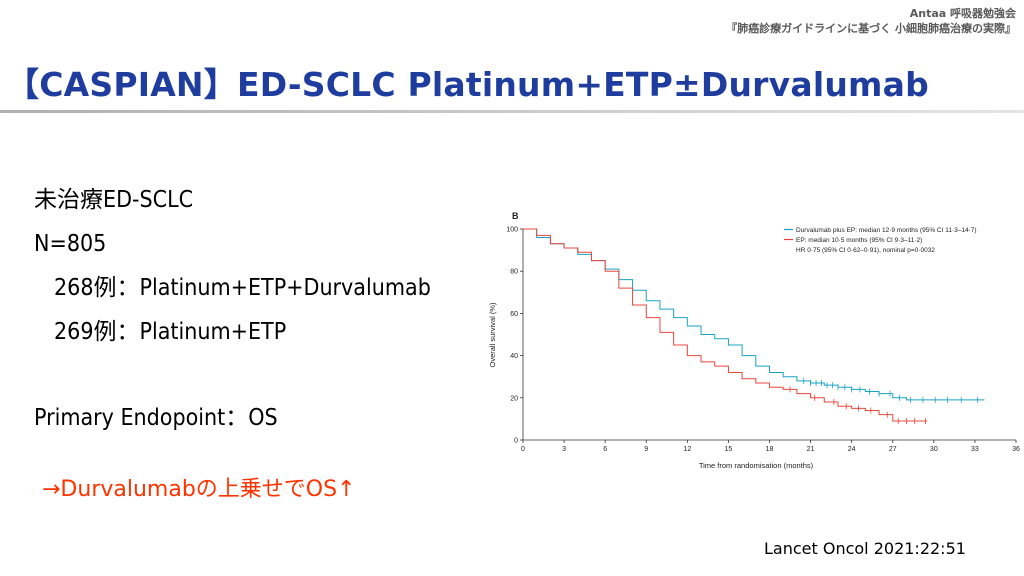 This screenshot has height=576, width=1024. Describe the element at coordinates (729, 449) in the screenshot. I see `x-tick-label: 15` at that location.